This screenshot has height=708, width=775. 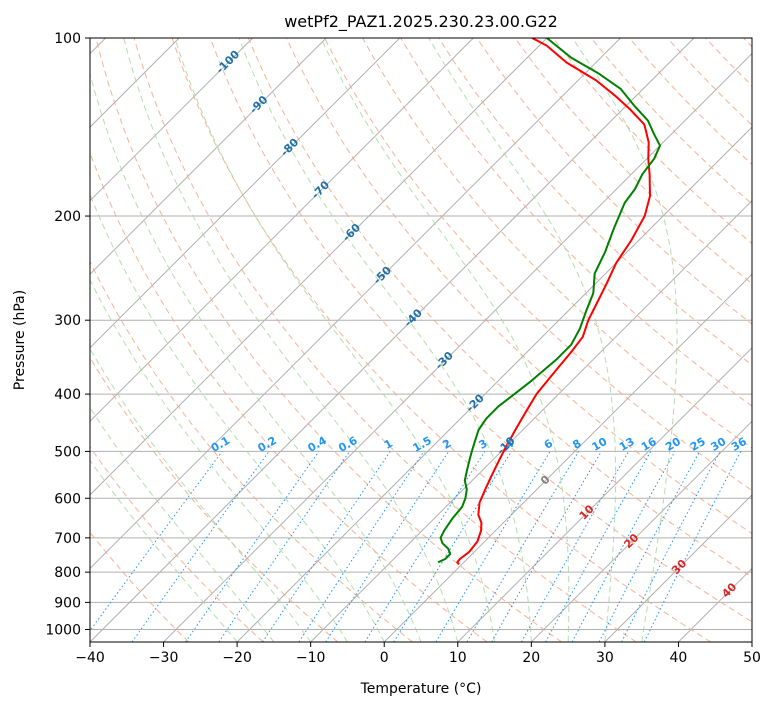 I want to click on y-tick-label: 1000, so click(x=63, y=631).